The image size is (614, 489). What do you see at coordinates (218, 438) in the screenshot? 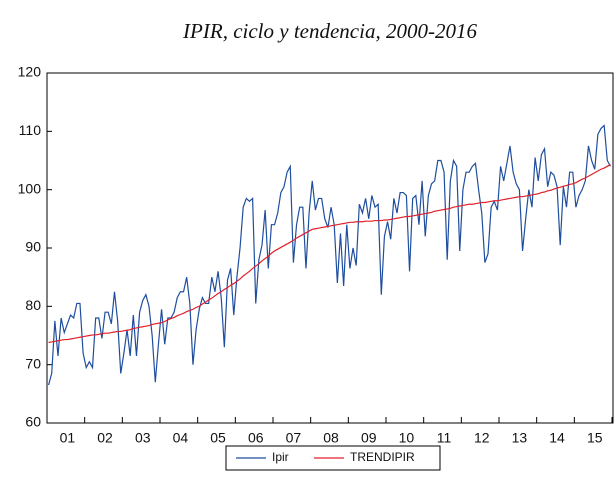
I see `x-tick-label: 05` at bounding box center [218, 438].